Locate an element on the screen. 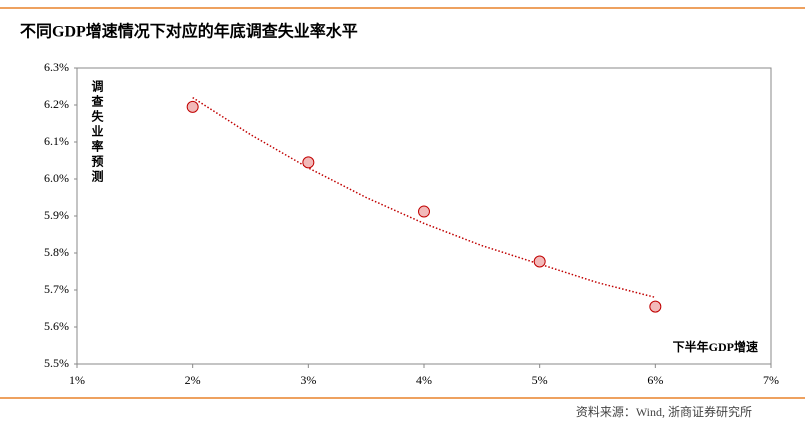  x-tick-label: 5% is located at coordinates (540, 380).